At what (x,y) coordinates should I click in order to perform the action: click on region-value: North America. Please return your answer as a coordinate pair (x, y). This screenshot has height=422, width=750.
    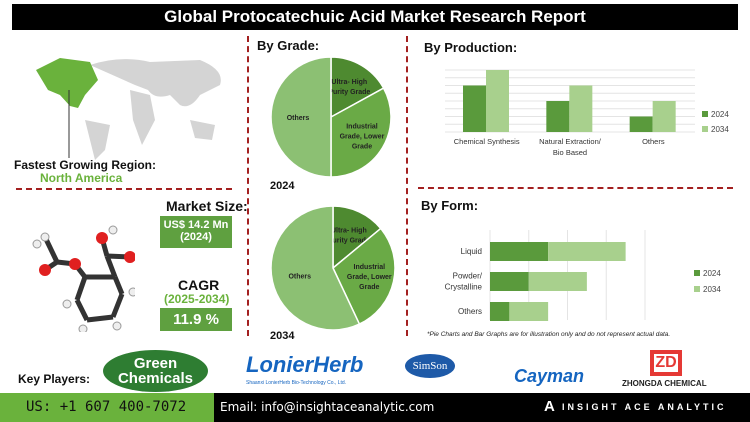
    Looking at the image, I should click on (81, 178).